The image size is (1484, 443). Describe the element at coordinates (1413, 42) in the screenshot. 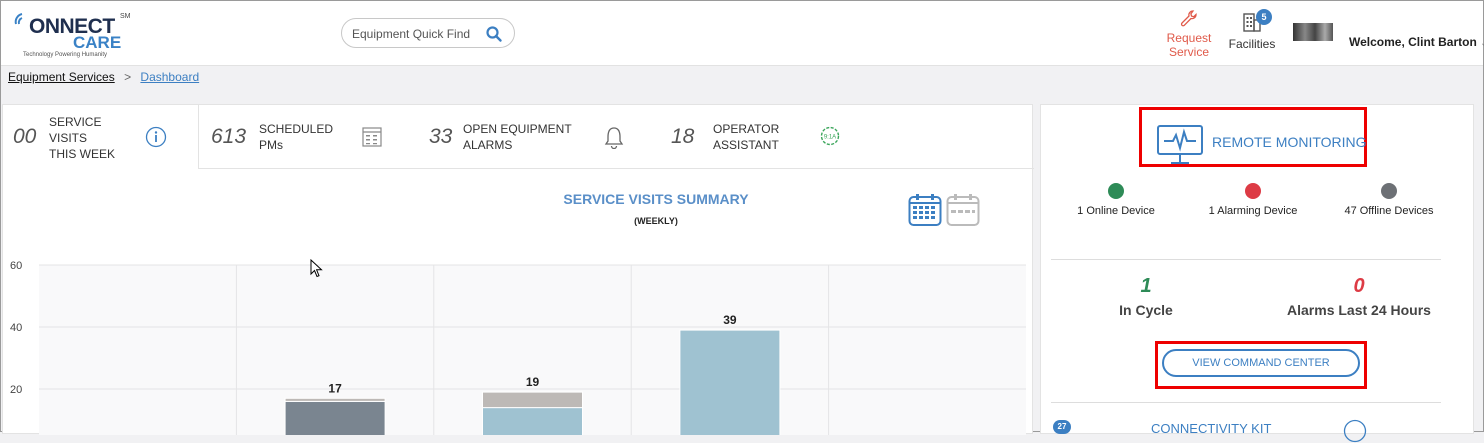

I see `welcome-text: Welcome, Clint Barton` at that location.